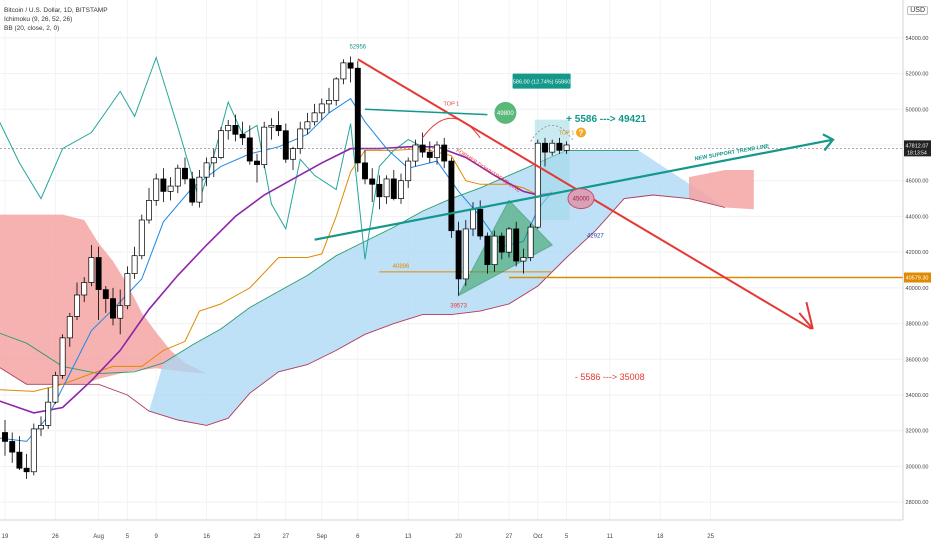 This screenshot has width=932, height=550. What do you see at coordinates (542, 83) in the screenshot?
I see `measure-tooltip-text: 5586.00 (12.74%) 558600` at bounding box center [542, 83].